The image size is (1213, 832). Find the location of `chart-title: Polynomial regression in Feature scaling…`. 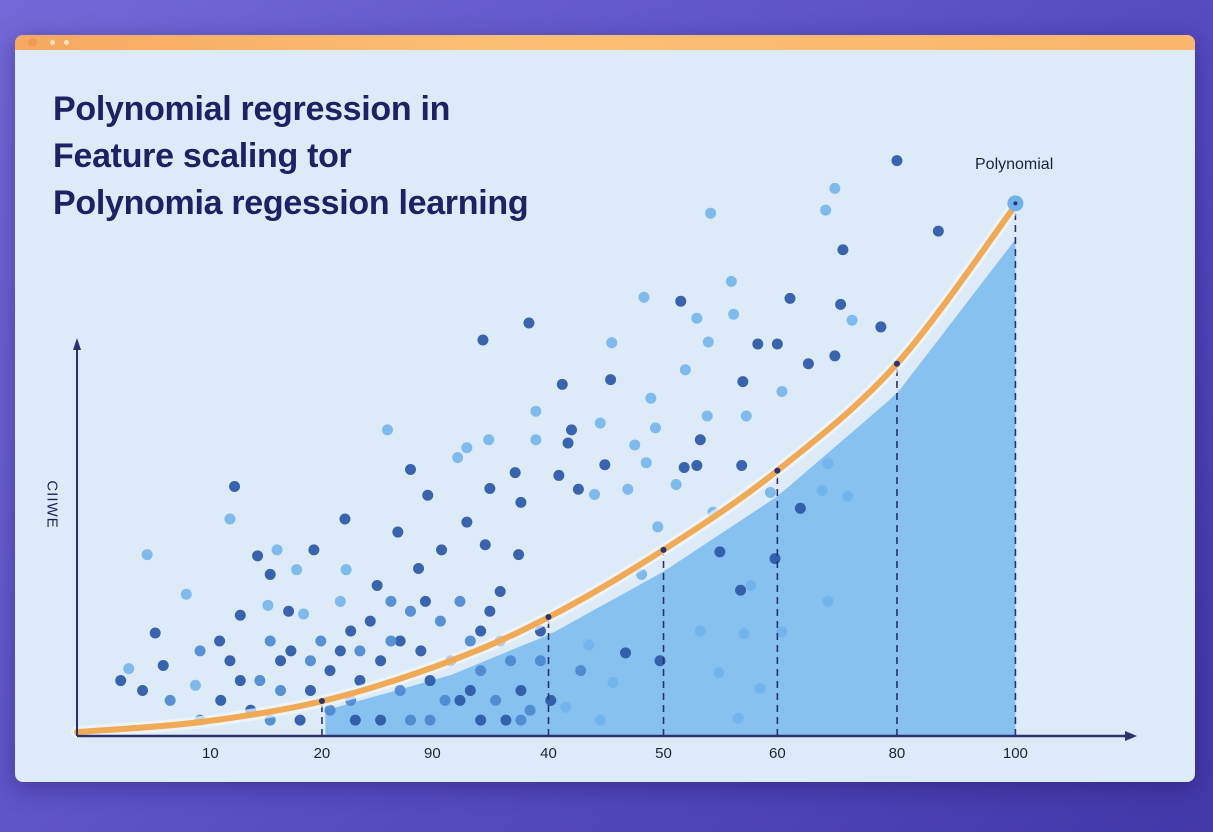

chart-title: Polynomial regression in Feature scaling… is located at coordinates (291, 156).